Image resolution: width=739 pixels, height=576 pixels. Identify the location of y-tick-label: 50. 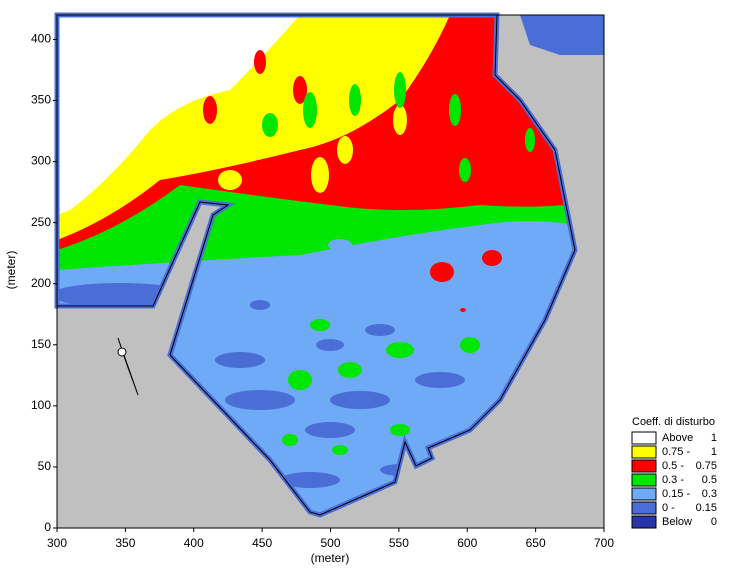
(45, 466).